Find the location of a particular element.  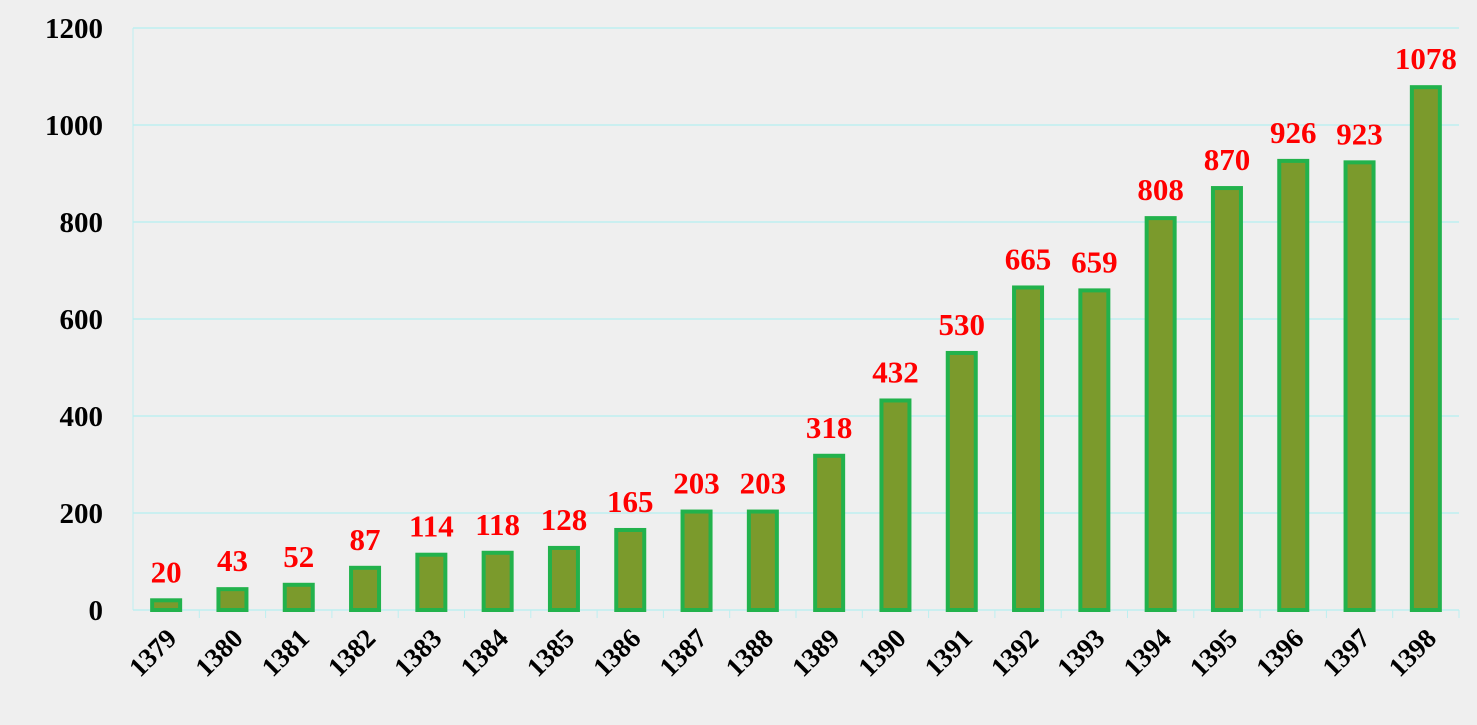

value-label: 659 is located at coordinates (1094, 261).